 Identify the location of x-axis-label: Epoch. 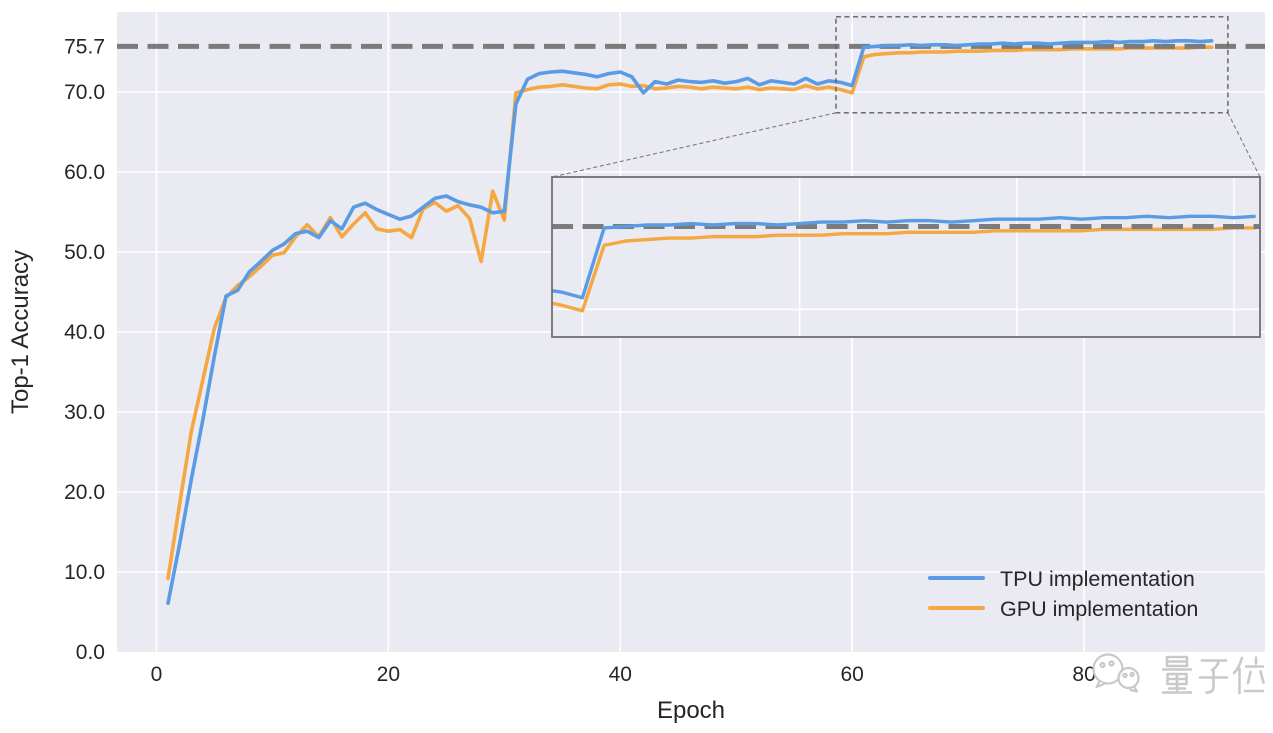
(691, 710).